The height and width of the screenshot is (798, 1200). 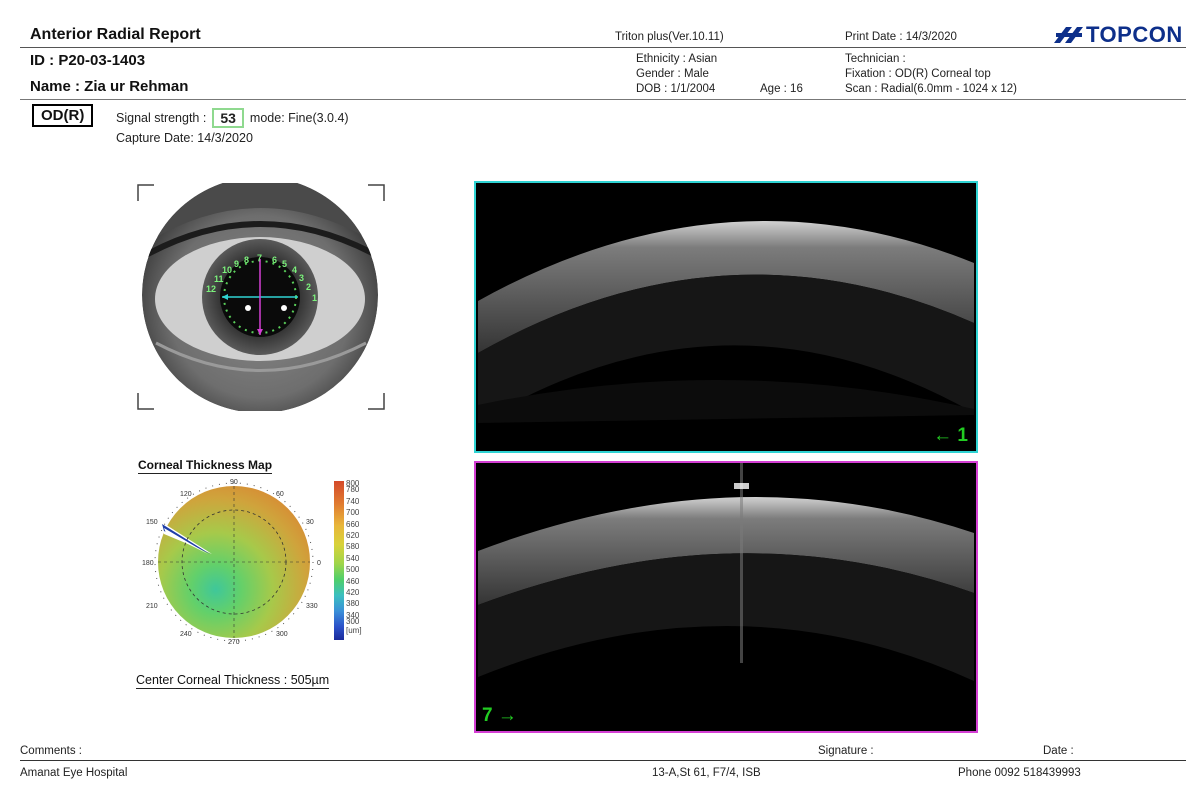 I want to click on hospital-phone: Phone 0092 518439993, so click(x=1019, y=773).